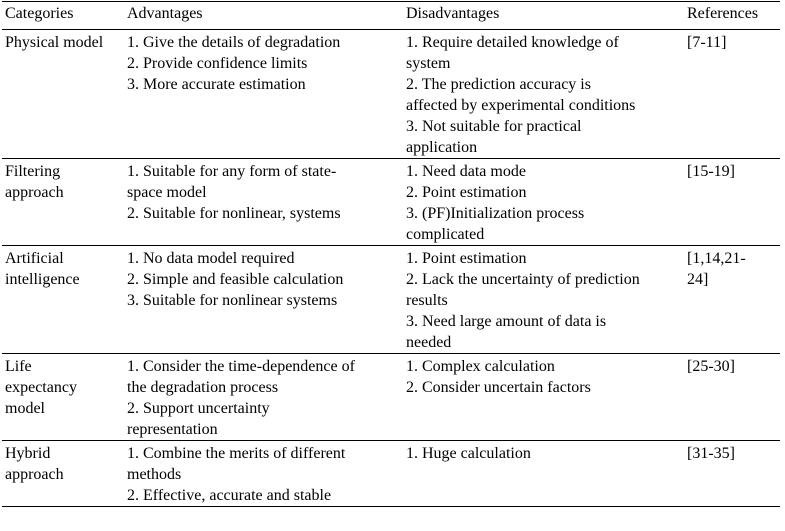 Image resolution: width=785 pixels, height=531 pixels. I want to click on cell-text-line: 1. No data model required, so click(211, 258).